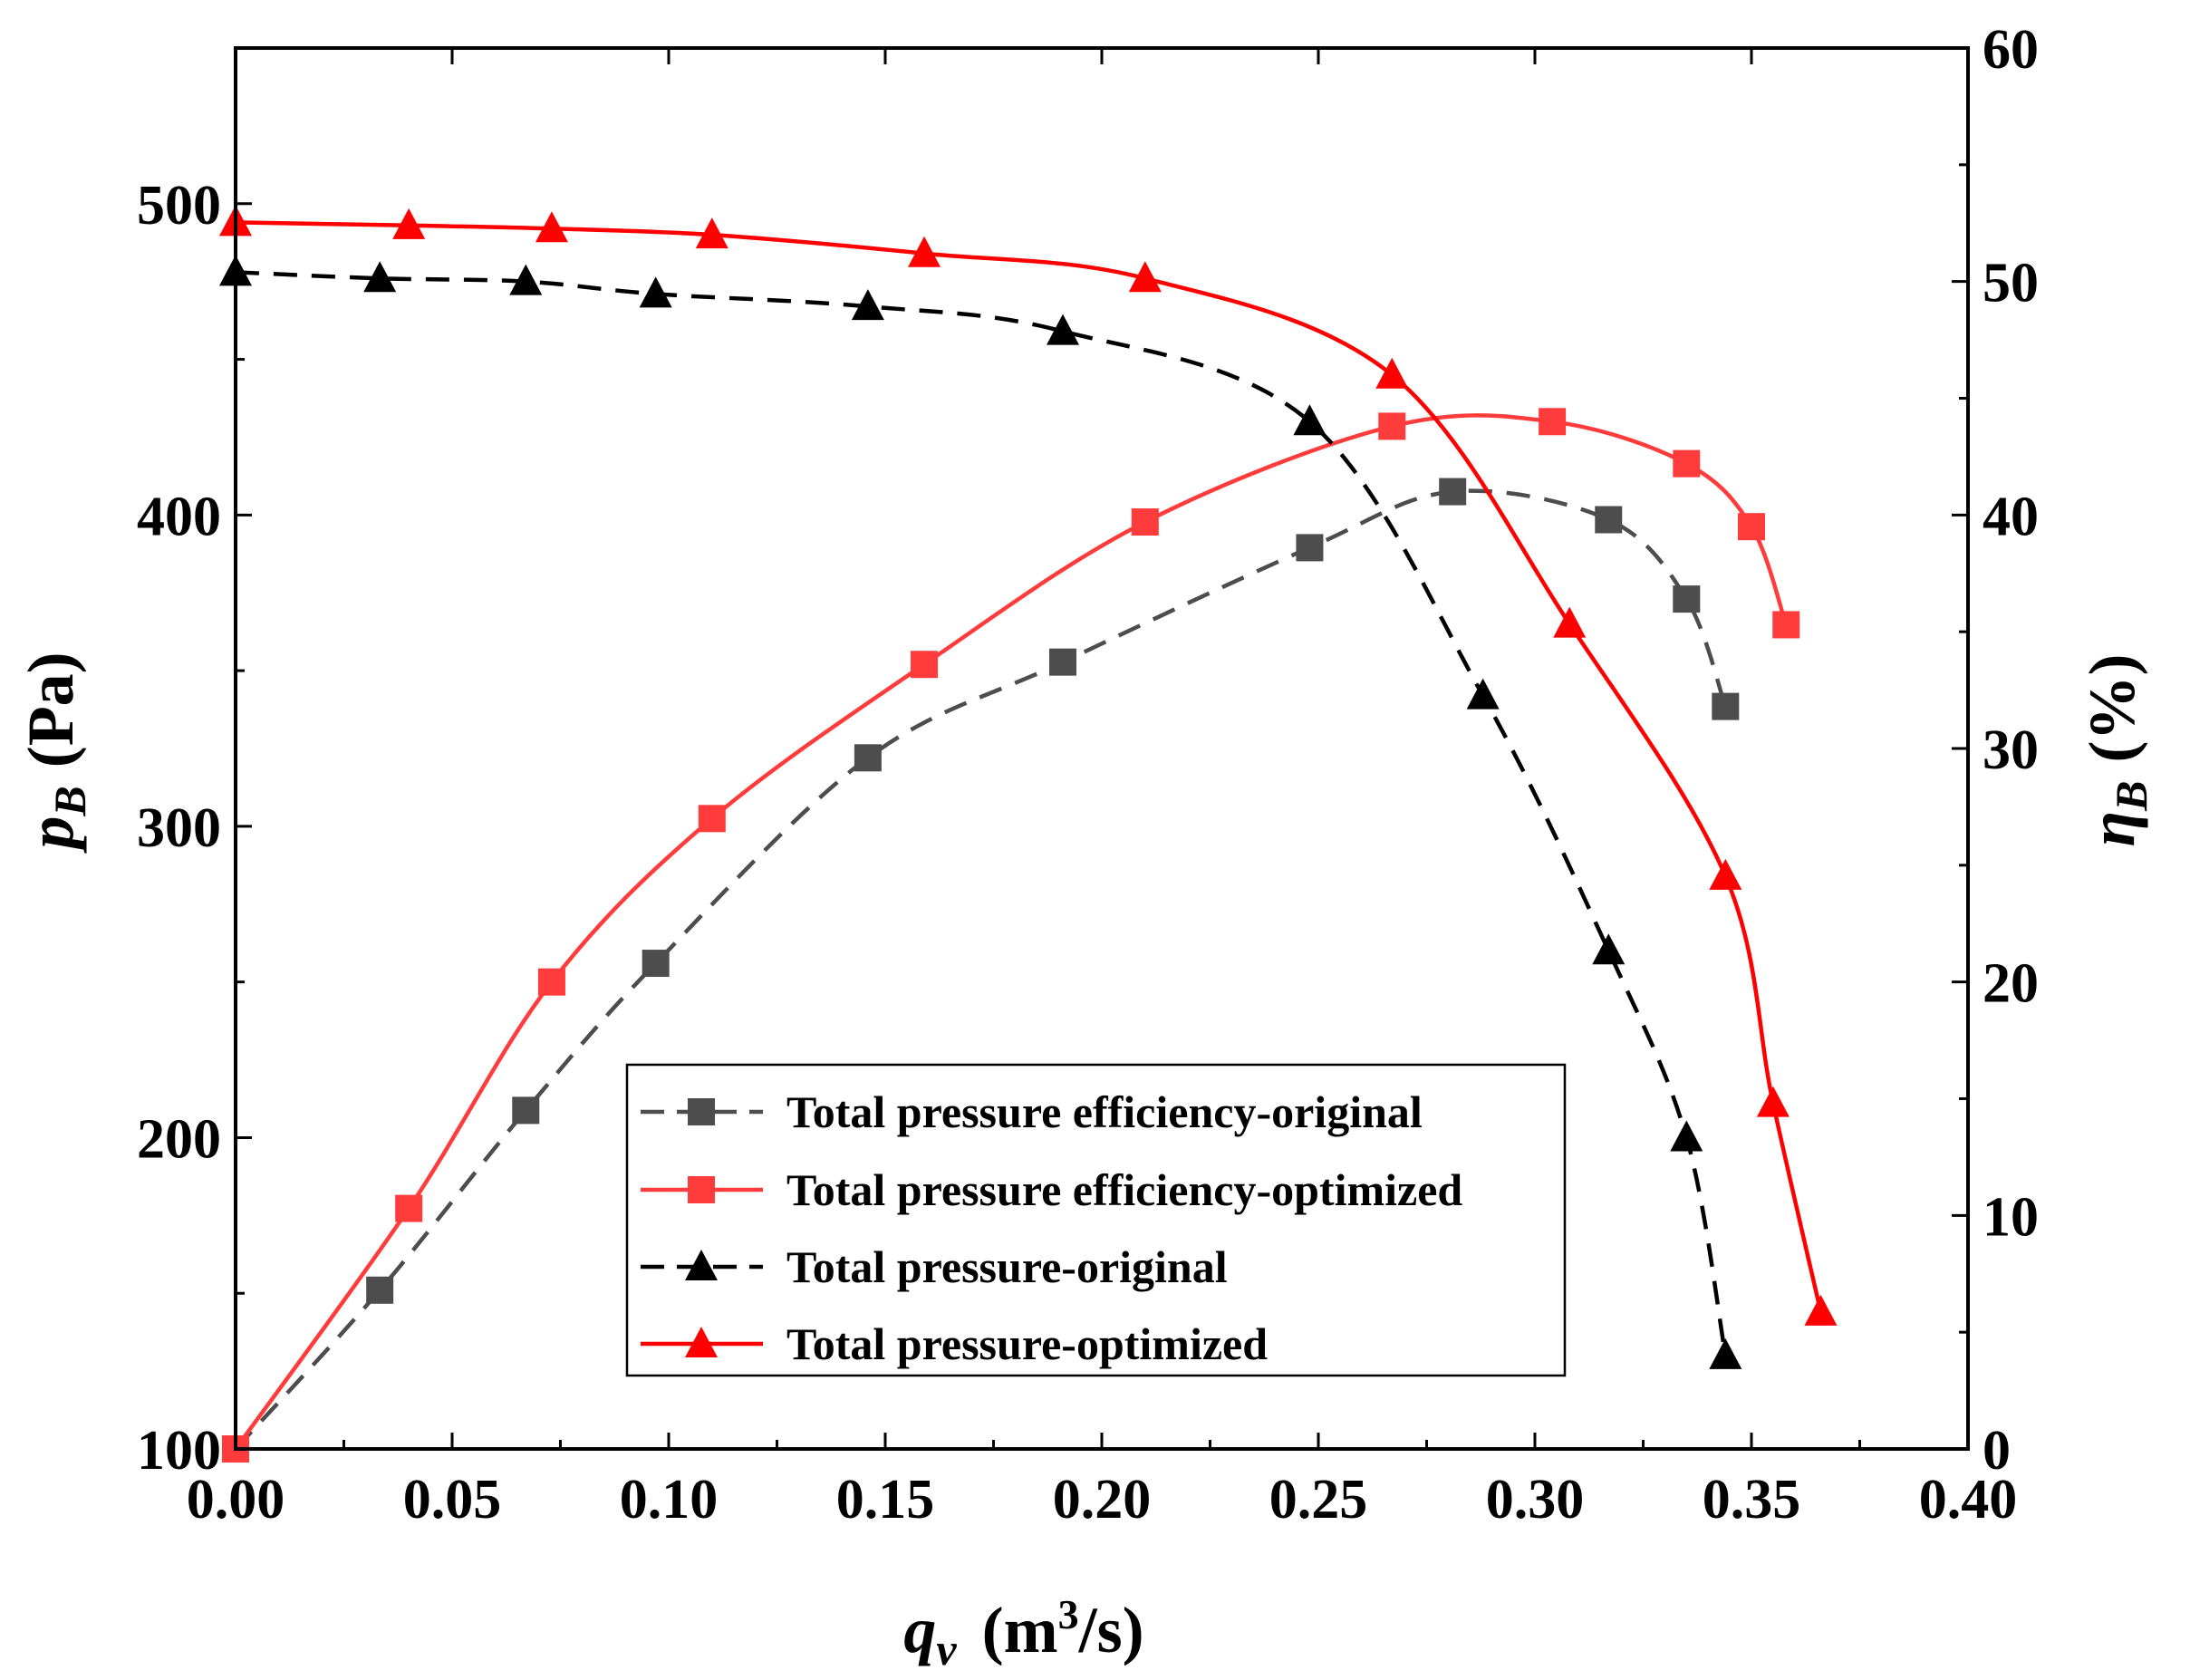 The width and height of the screenshot is (2190, 1680). I want to click on x-tick-label-1: 0.05, so click(452, 1499).